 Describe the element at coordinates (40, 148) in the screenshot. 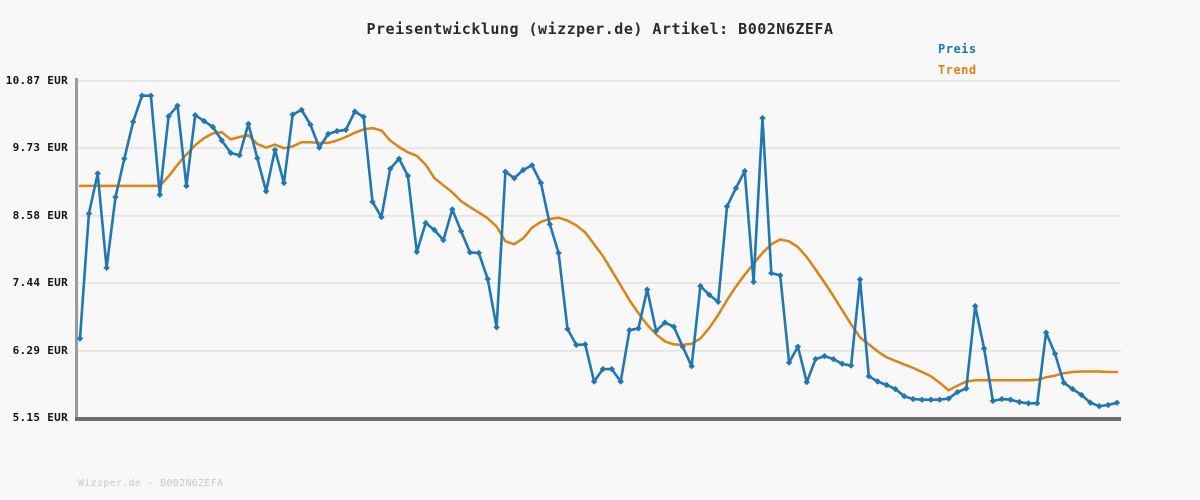

I see `y-axis-tick-label: 9.73 EUR` at that location.